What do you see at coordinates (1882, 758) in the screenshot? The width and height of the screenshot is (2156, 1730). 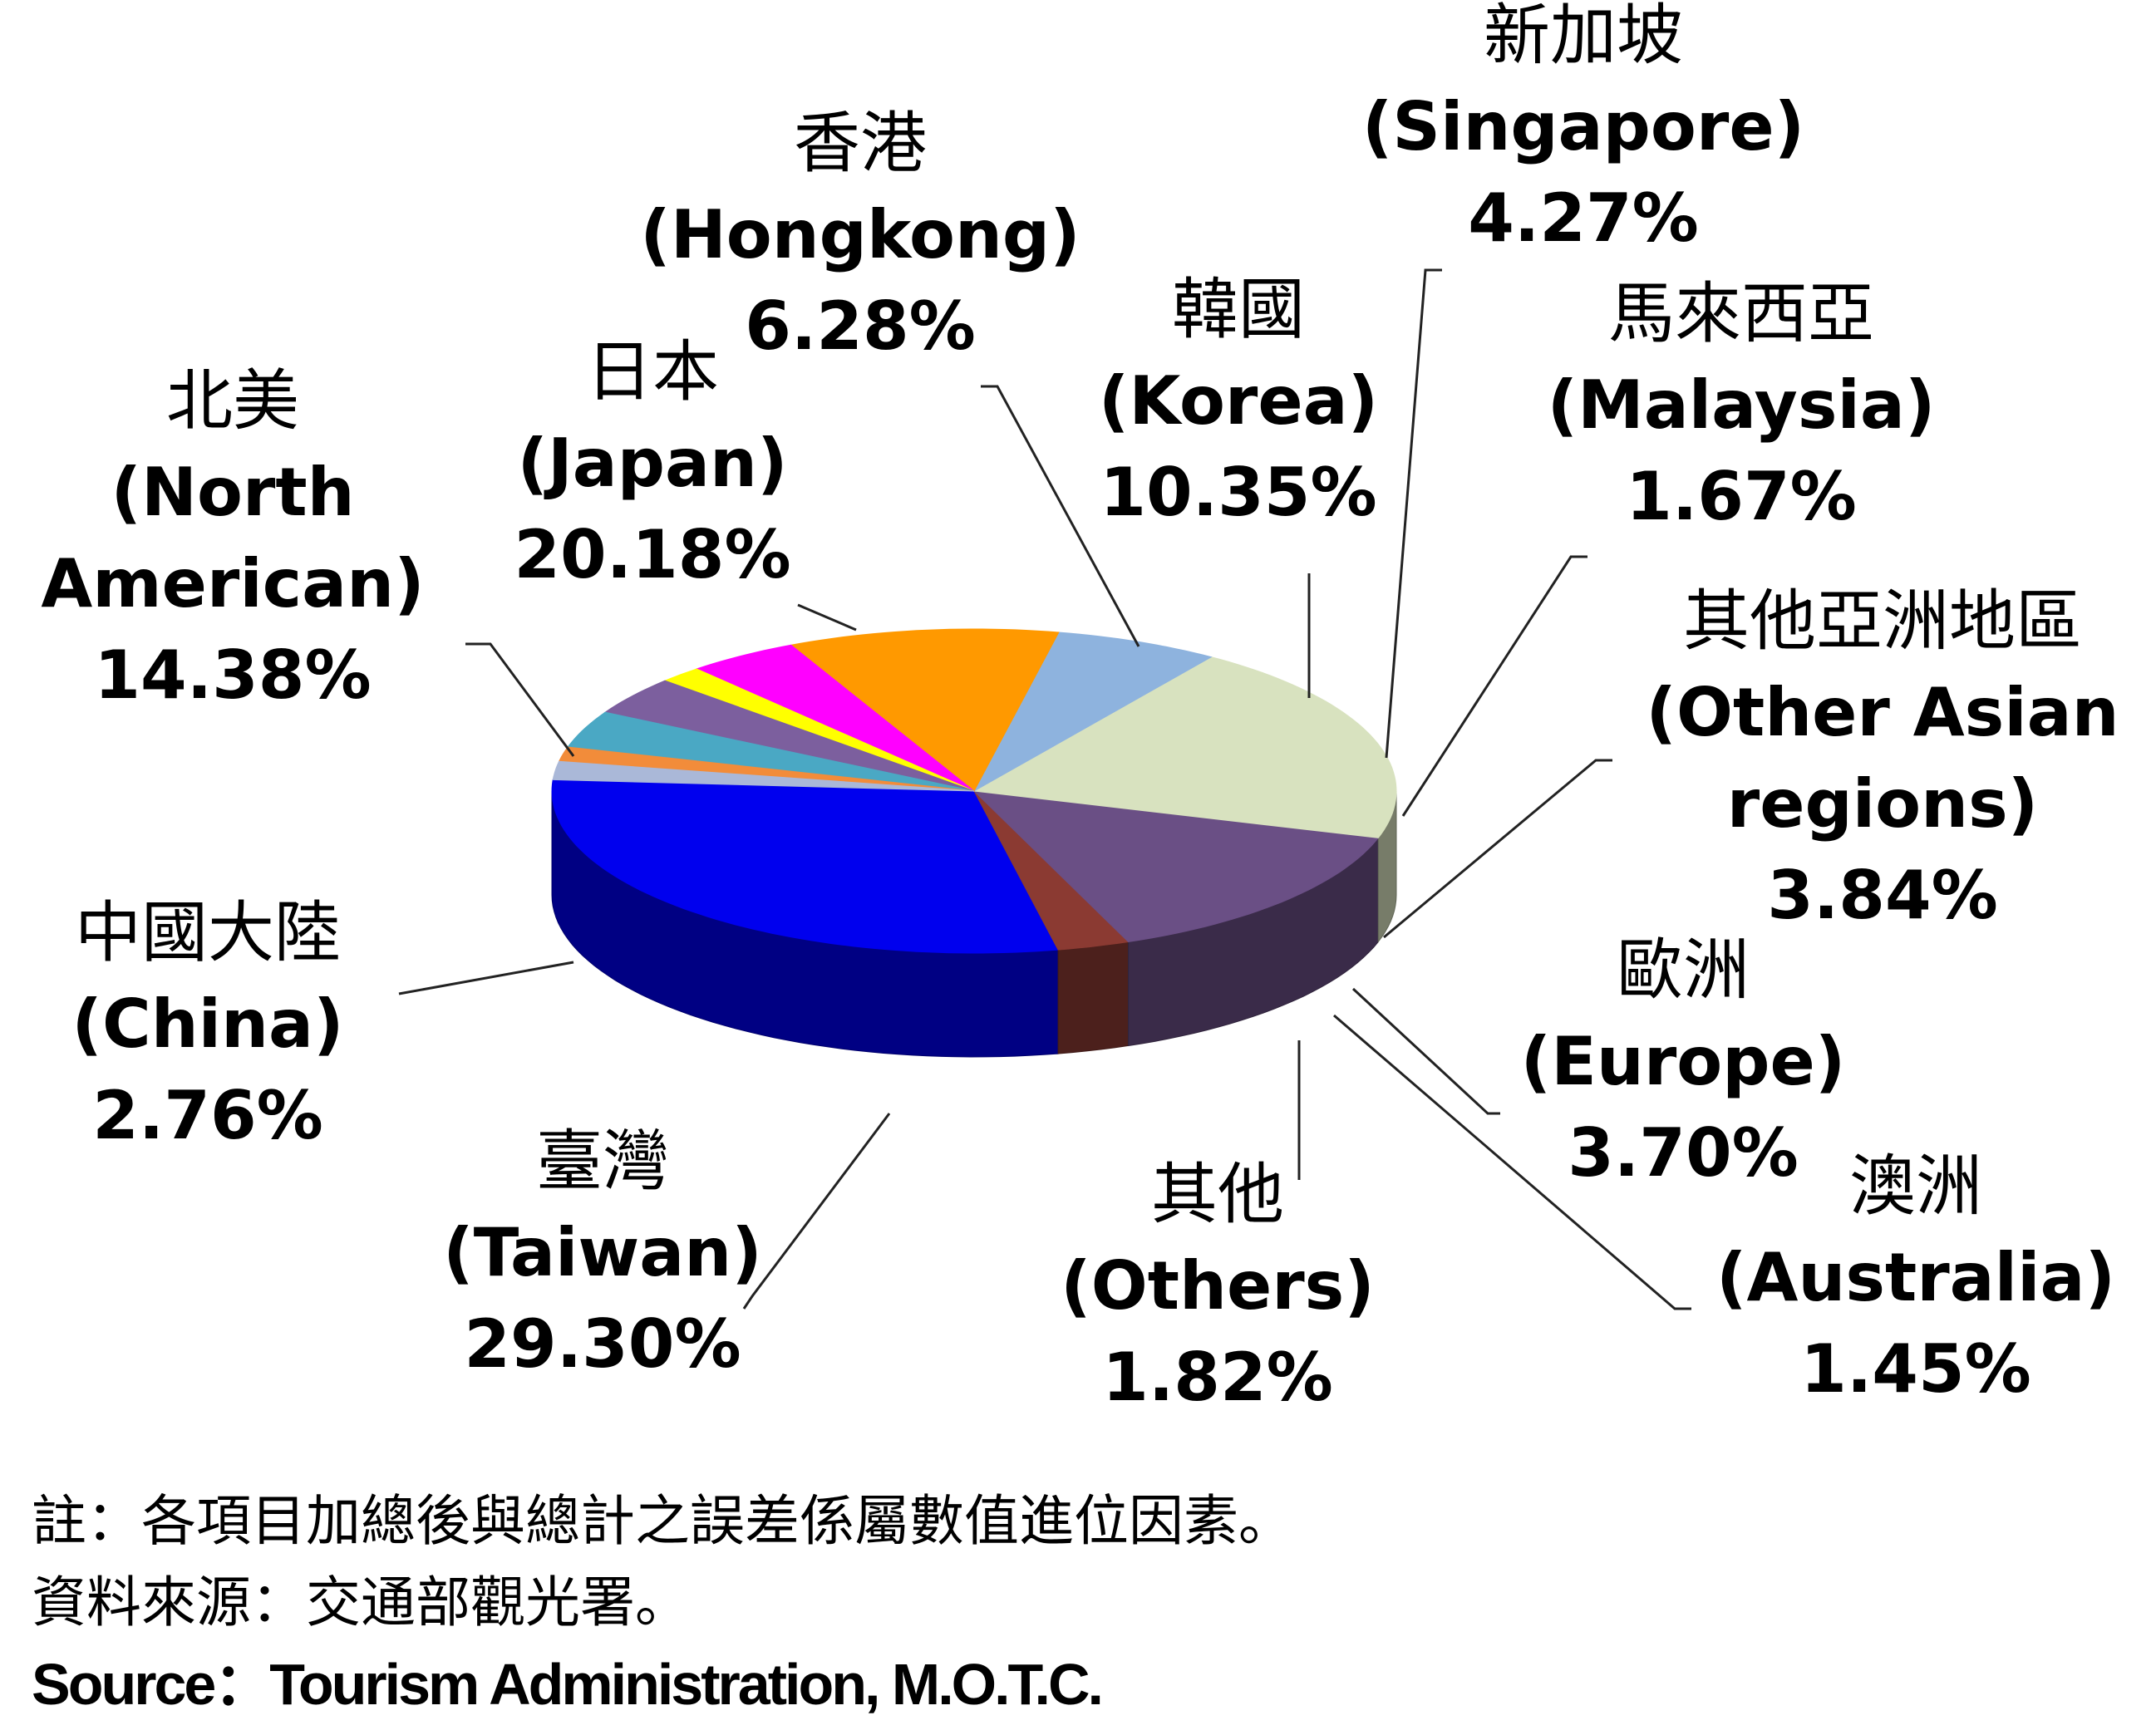 I see `label-other-asian-regions: 其他亞洲地區 (Other Asian regions) 3.84%` at bounding box center [1882, 758].